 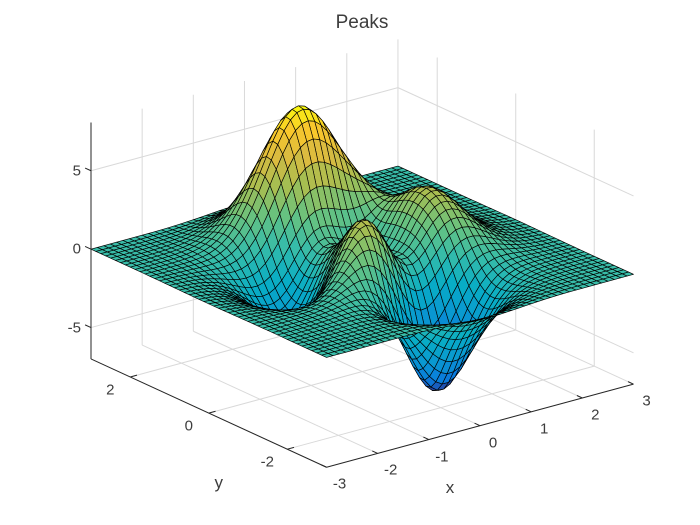 I want to click on z-tick-label: 0, so click(x=76, y=249).